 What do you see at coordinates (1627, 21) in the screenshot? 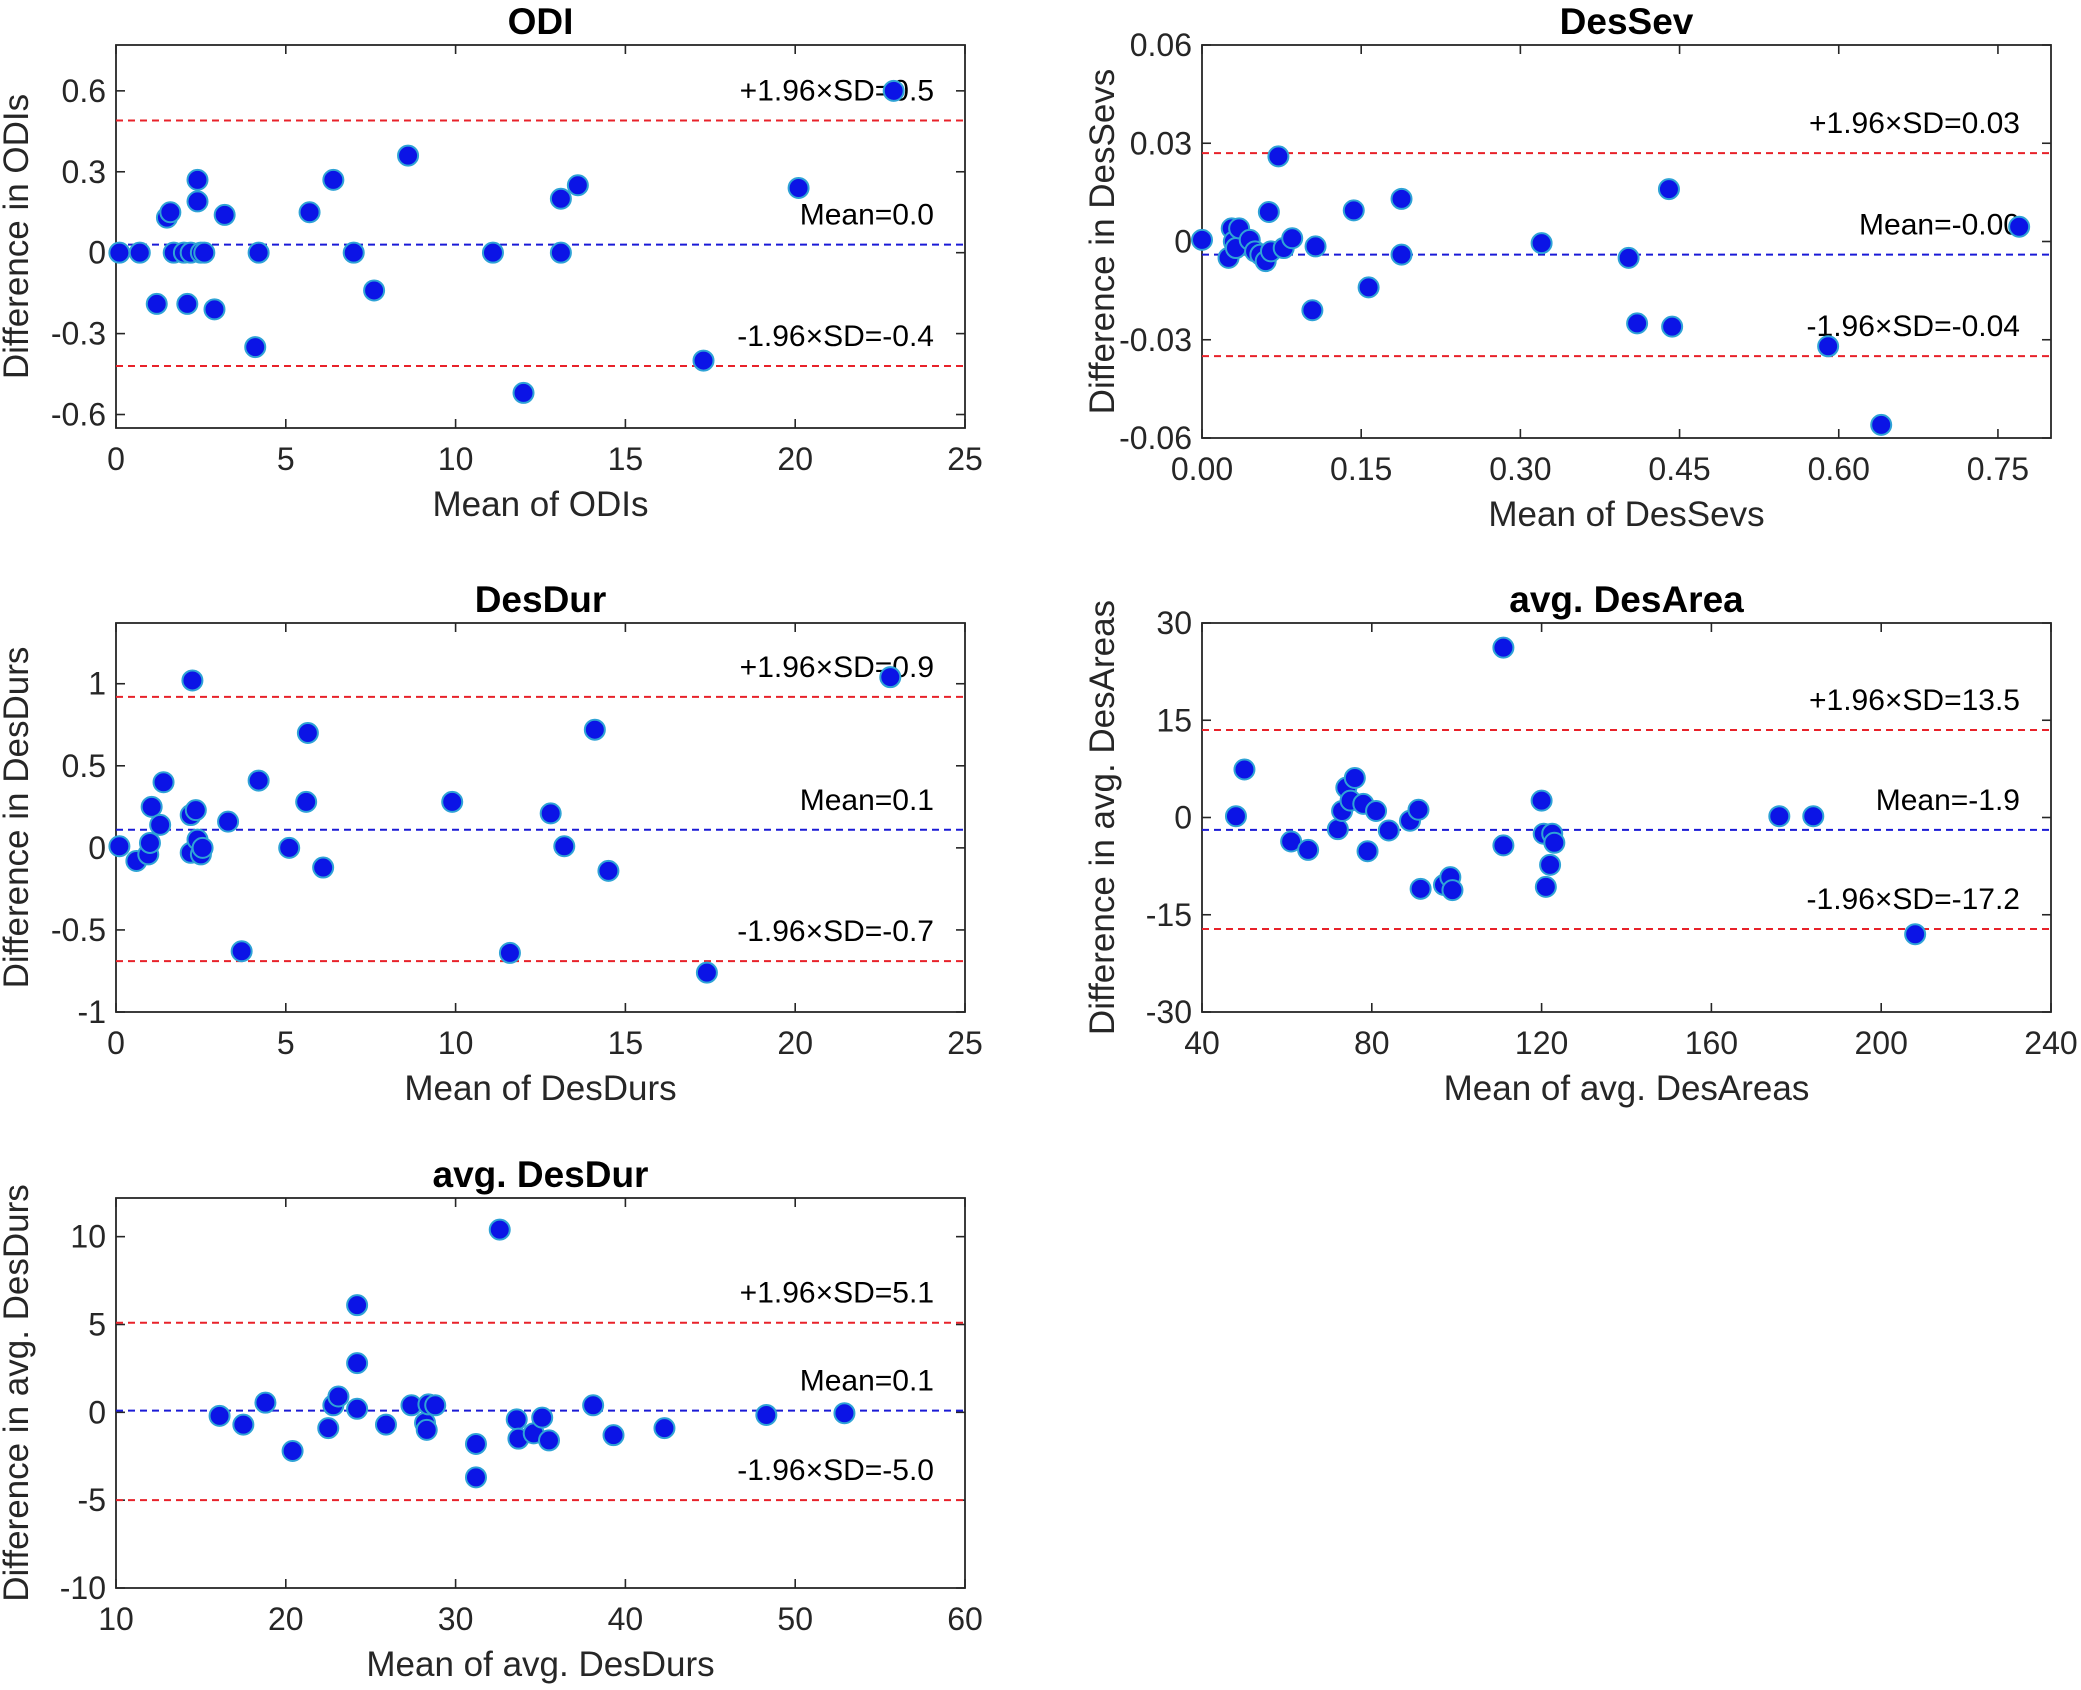
I see `panel-title: DesSev` at bounding box center [1627, 21].